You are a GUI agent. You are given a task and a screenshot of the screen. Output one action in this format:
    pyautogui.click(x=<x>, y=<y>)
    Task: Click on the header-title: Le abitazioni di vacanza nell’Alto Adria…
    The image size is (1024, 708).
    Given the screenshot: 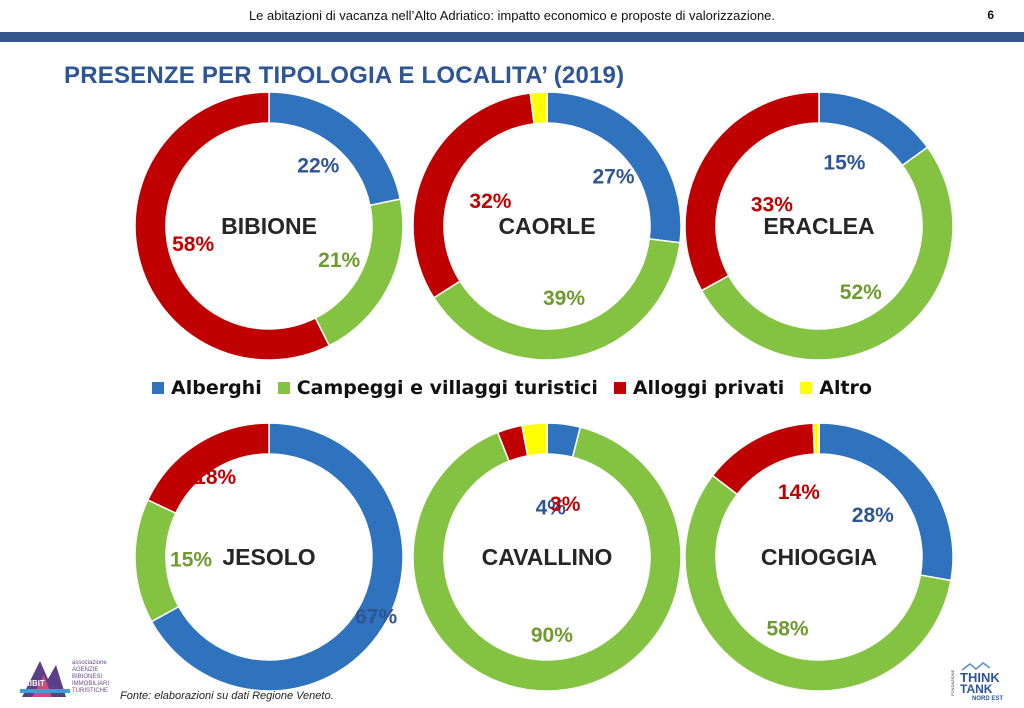 What is the action you would take?
    pyautogui.click(x=512, y=15)
    